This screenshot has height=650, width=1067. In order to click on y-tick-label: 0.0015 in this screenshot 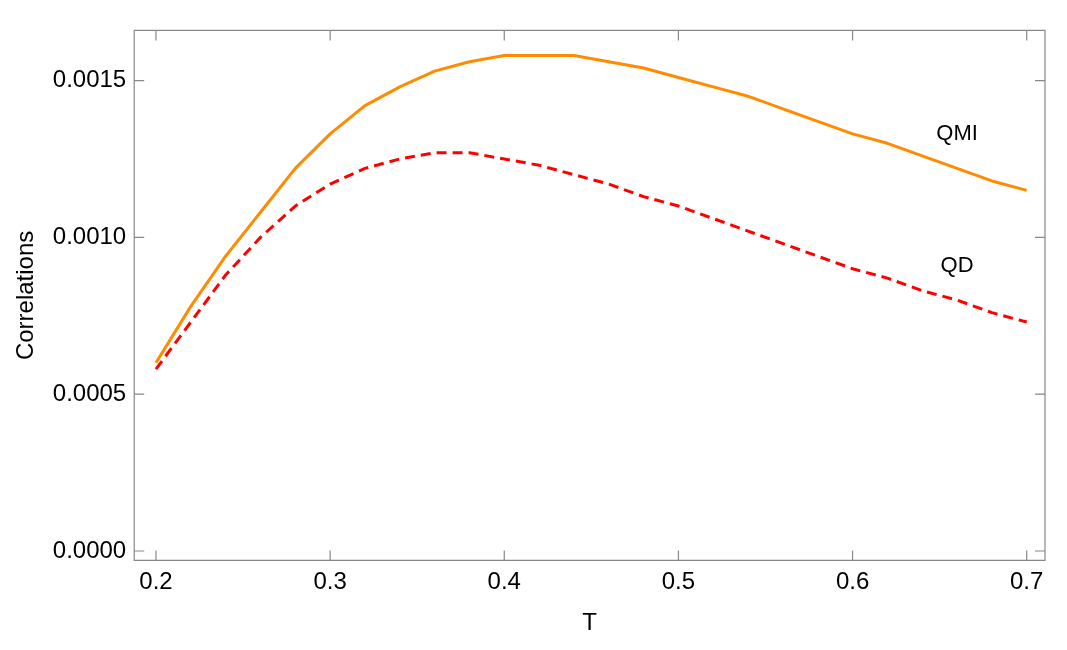, I will do `click(89, 79)`.